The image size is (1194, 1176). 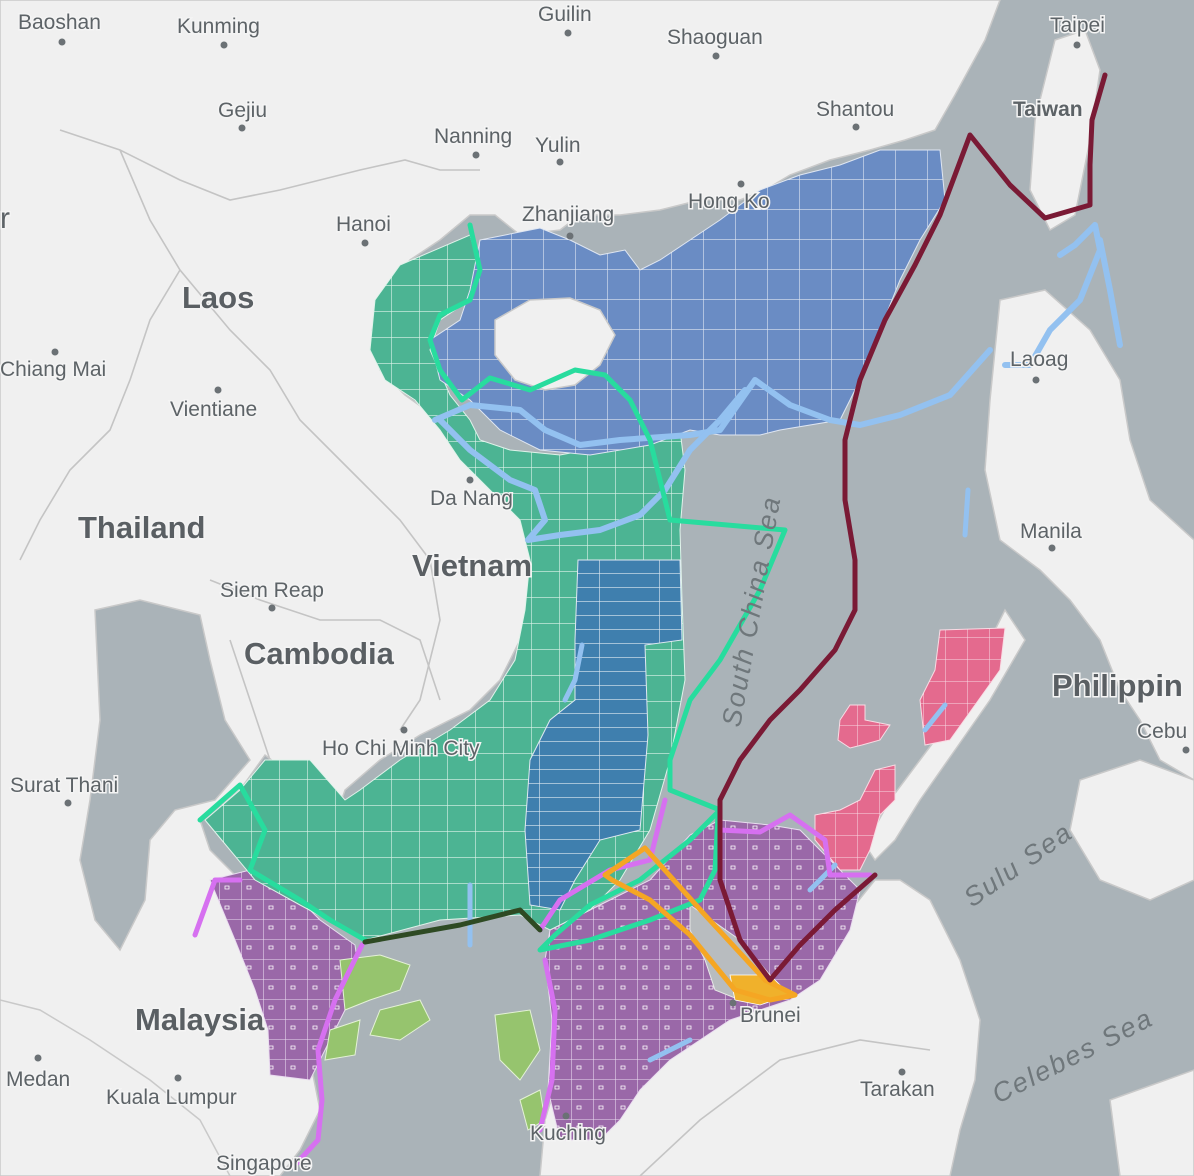 What do you see at coordinates (910, 749) in the screenshot?
I see `blocks-philippines` at bounding box center [910, 749].